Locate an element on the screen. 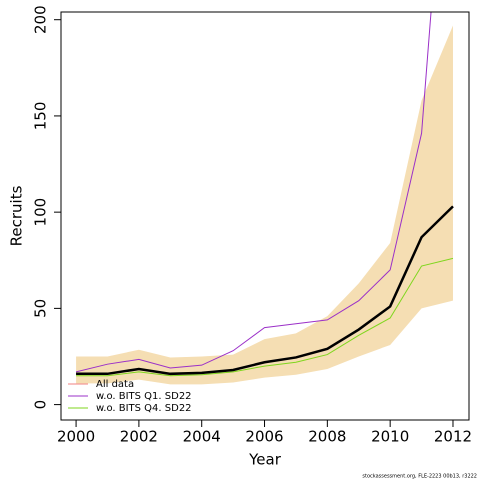 This screenshot has width=480, height=480. y-tick-label: 0 is located at coordinates (41, 405).